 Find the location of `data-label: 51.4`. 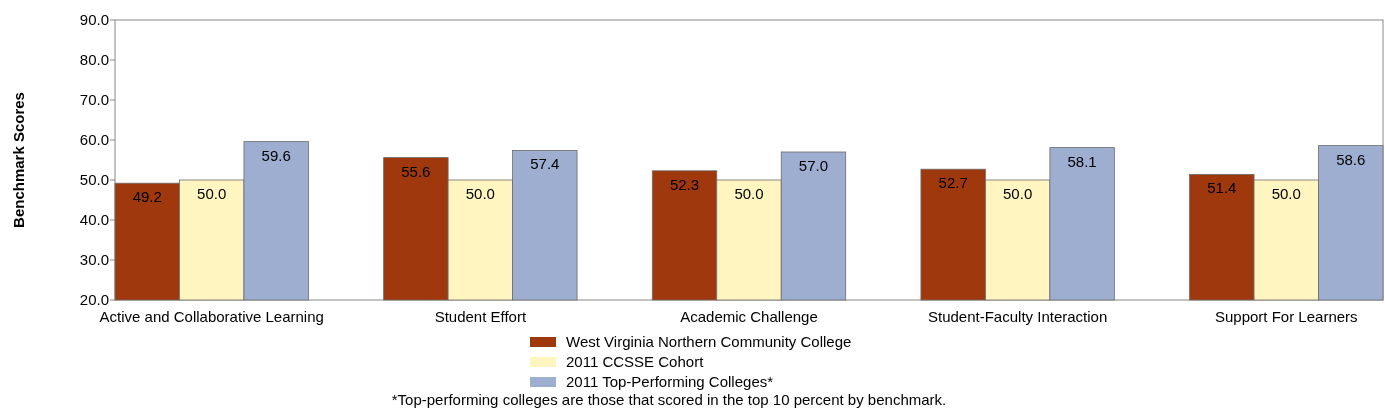

data-label: 51.4 is located at coordinates (1222, 188).